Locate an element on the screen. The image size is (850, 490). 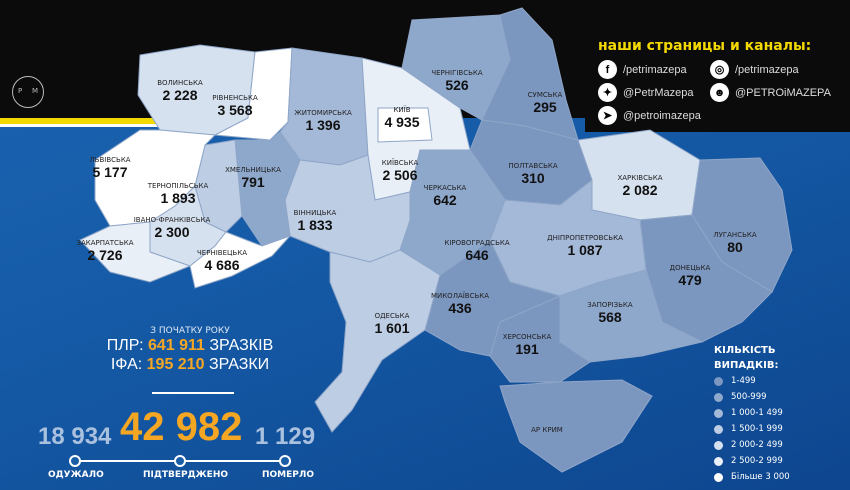
instagram-icon: ◎ is located at coordinates (719, 69).